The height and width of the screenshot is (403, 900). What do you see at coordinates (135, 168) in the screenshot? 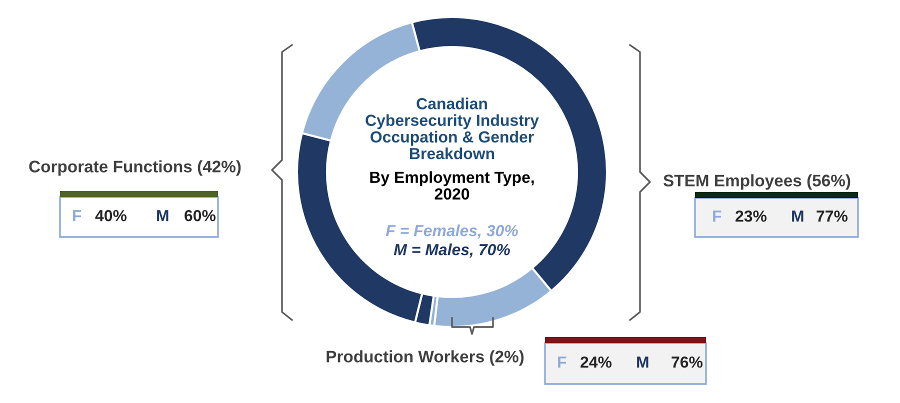
I see `text: Corporate Functions (42%)` at bounding box center [135, 168].